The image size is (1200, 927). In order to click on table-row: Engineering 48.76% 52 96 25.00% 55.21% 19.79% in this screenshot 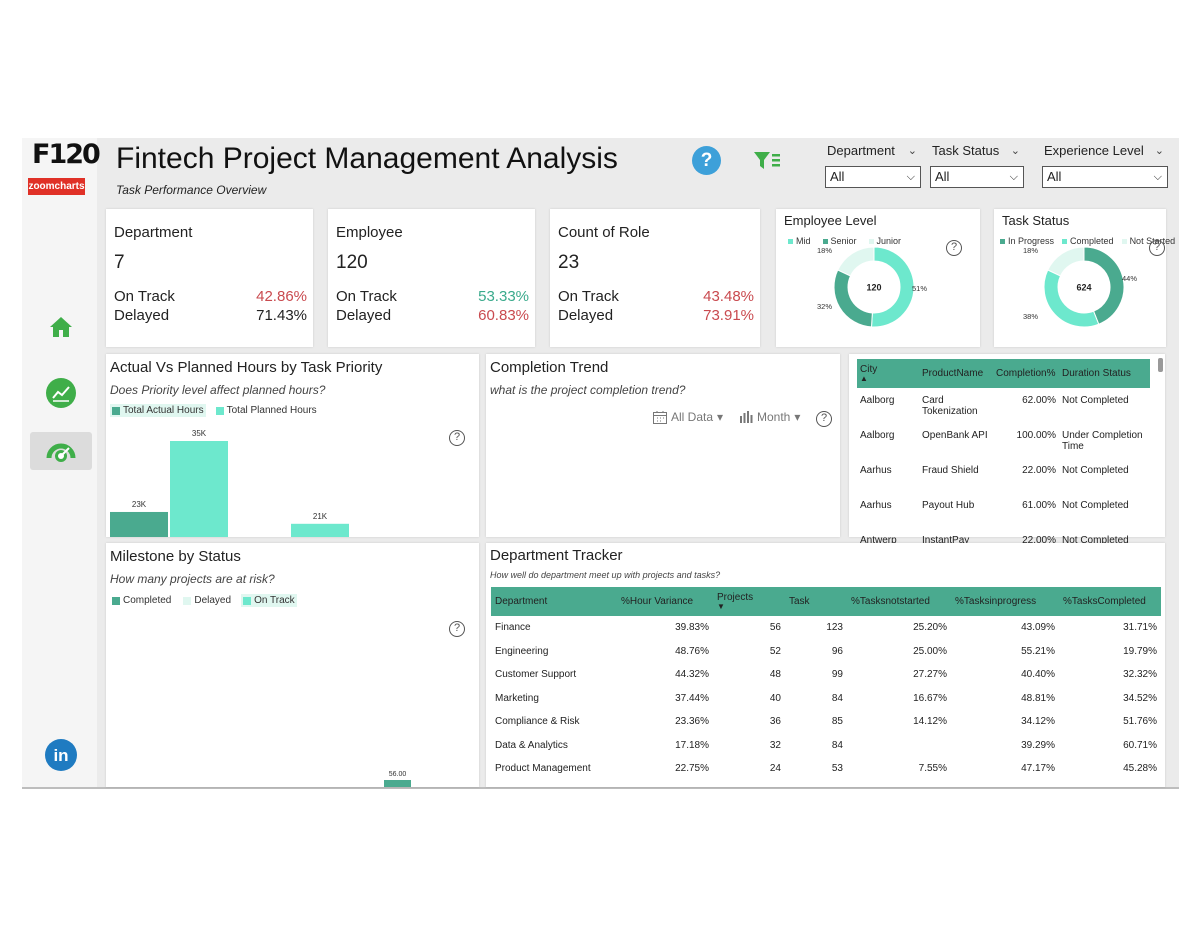, I will do `click(826, 652)`.